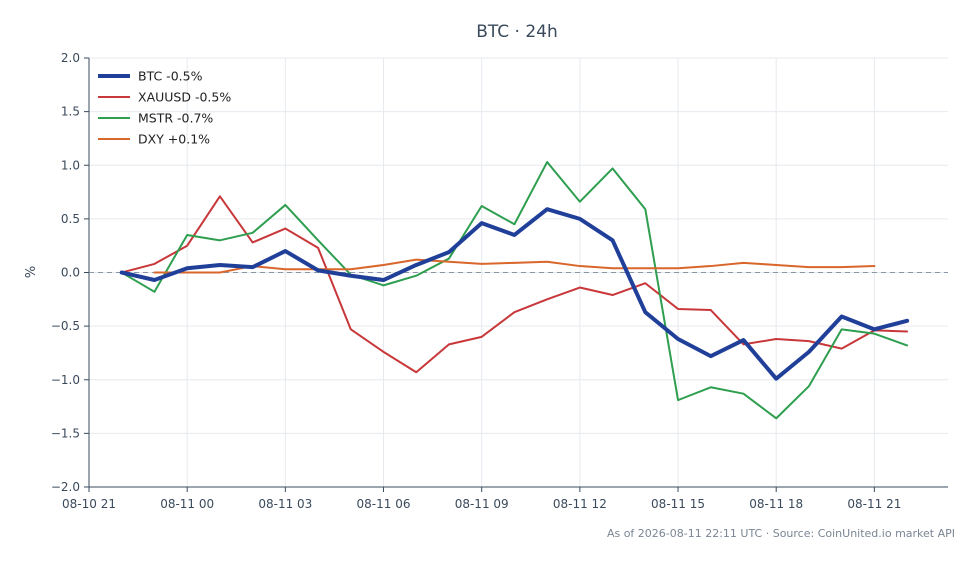 The width and height of the screenshot is (979, 564). Describe the element at coordinates (65, 433) in the screenshot. I see `y-tick-label: −1.5` at that location.